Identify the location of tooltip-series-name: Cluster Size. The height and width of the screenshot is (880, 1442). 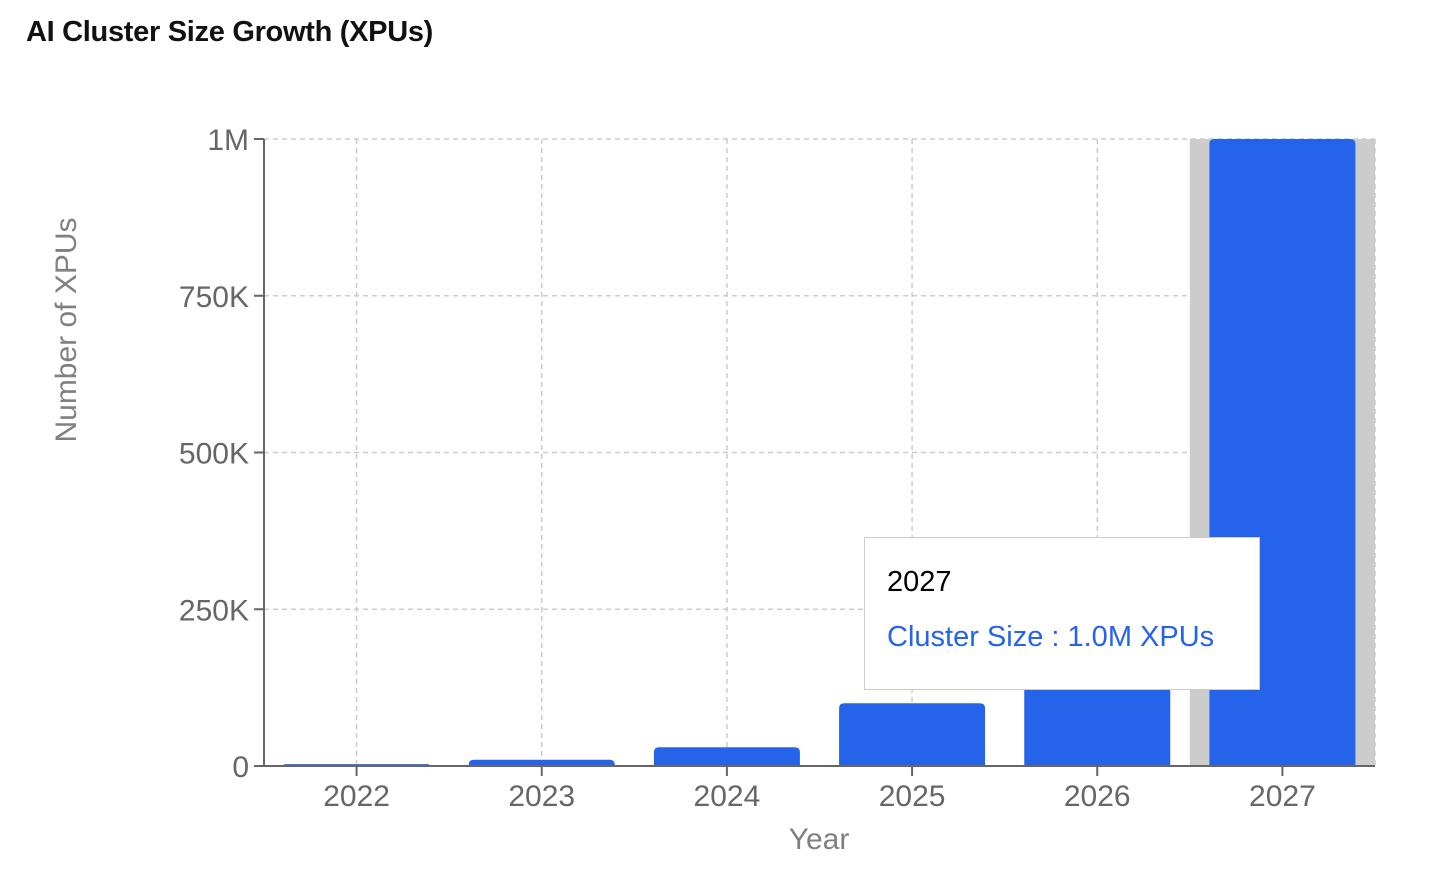
(965, 637).